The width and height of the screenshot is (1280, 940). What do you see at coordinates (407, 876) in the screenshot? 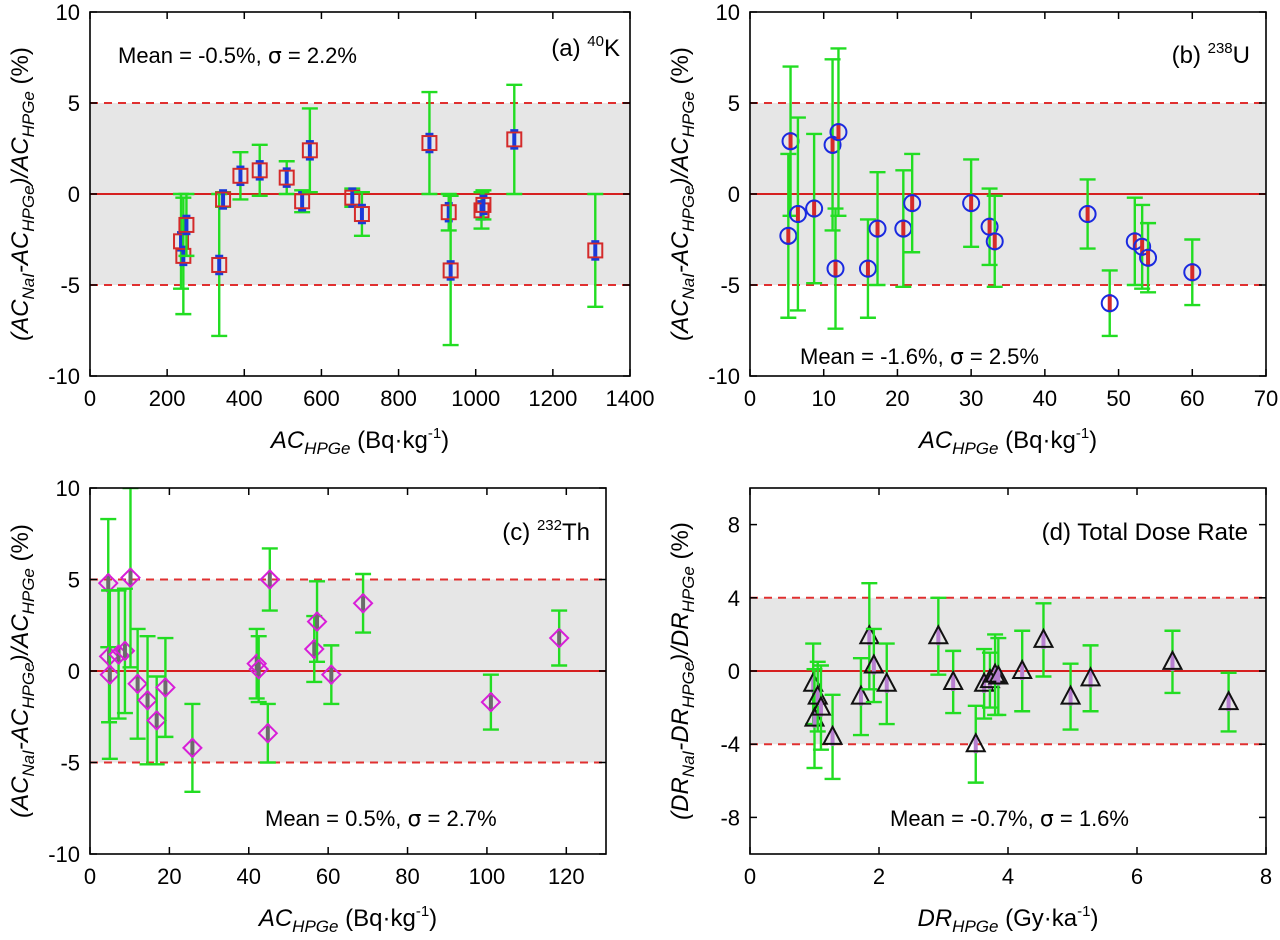
I see `x-tick-label: 80` at bounding box center [407, 876].